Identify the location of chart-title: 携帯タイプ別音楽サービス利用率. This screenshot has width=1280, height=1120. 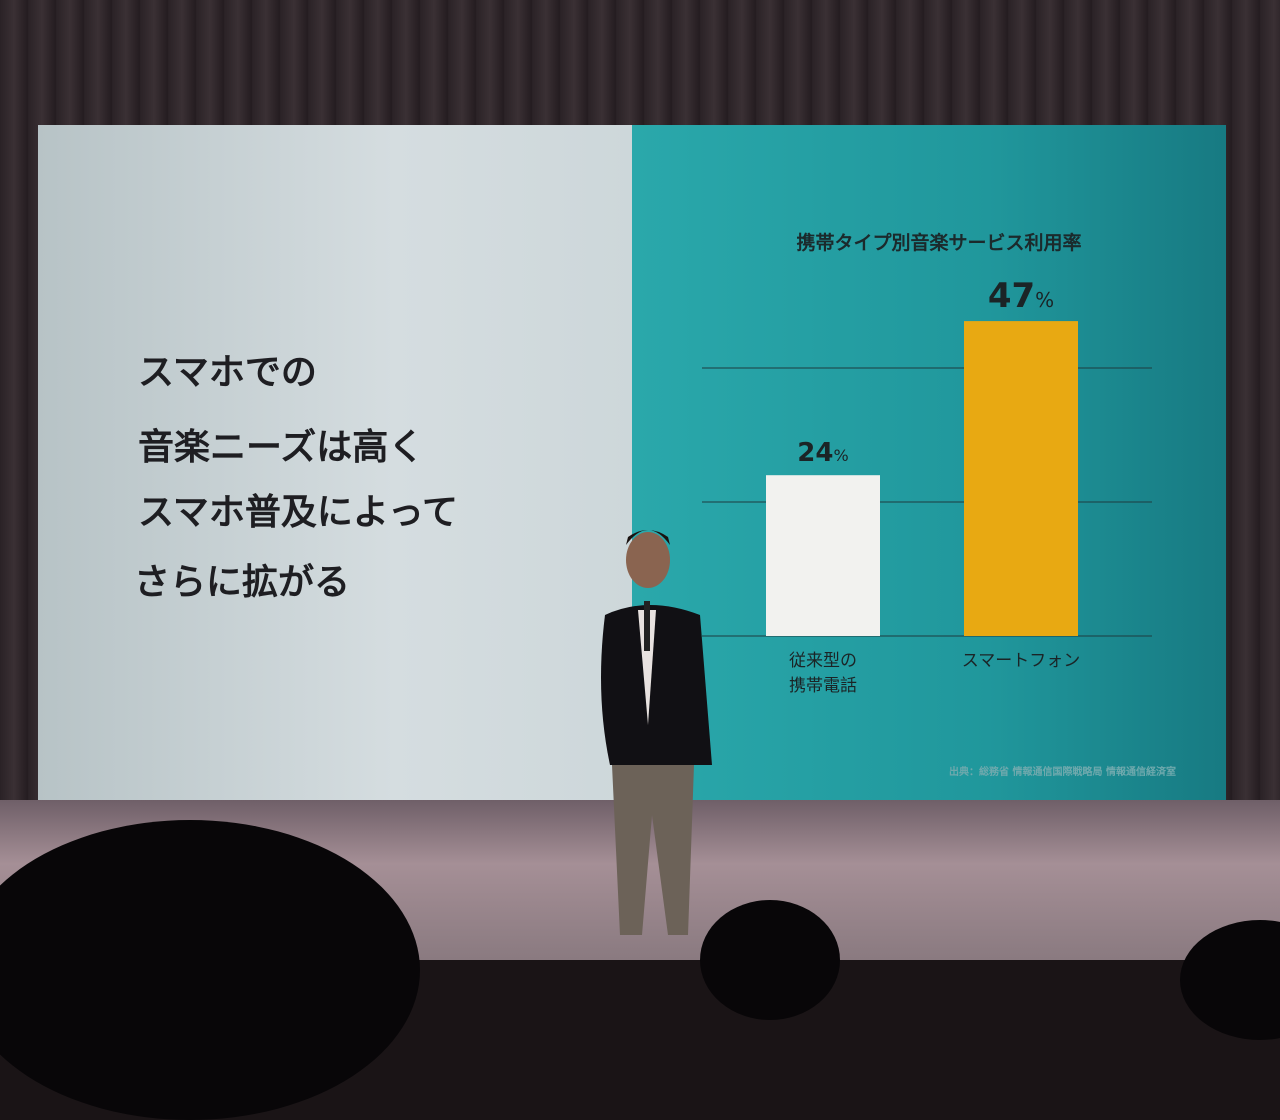
(939, 243).